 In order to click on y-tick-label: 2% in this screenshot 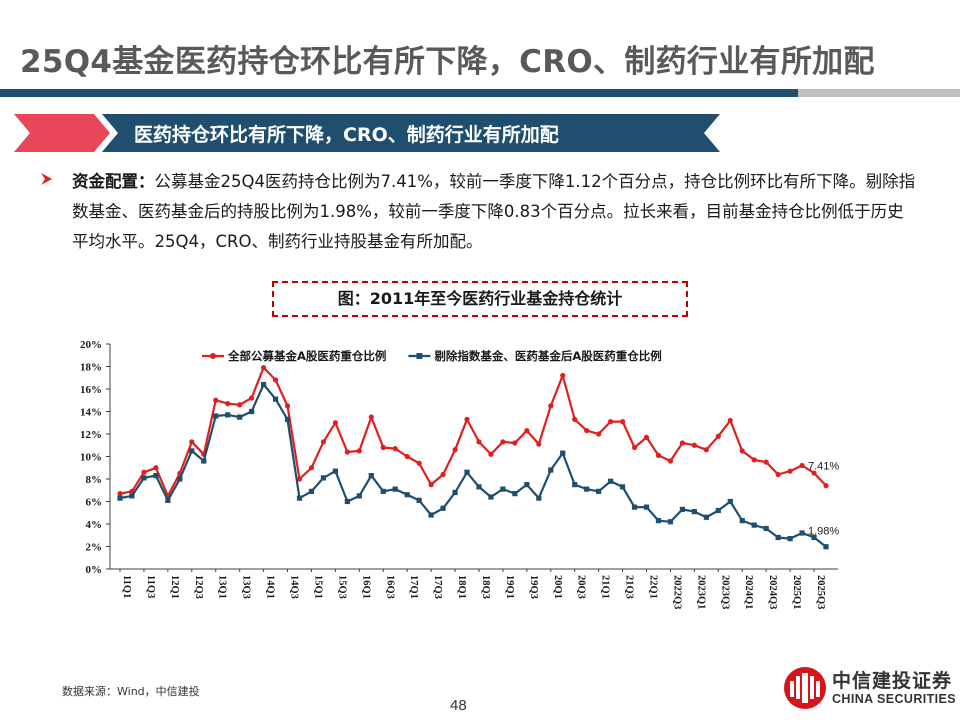, I will do `click(94, 548)`.